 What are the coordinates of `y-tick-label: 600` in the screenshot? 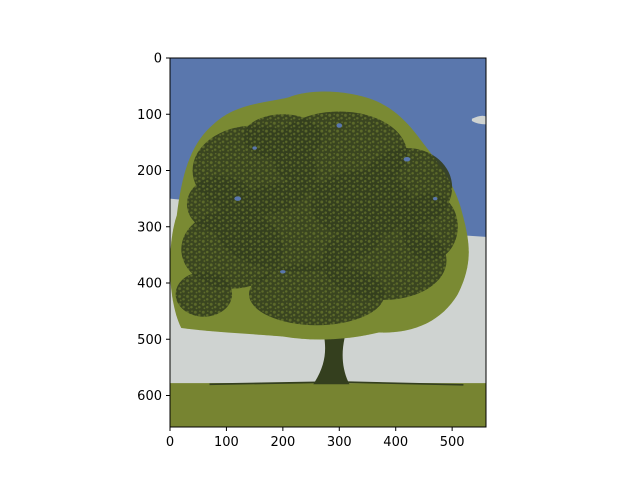 It's located at (149, 396).